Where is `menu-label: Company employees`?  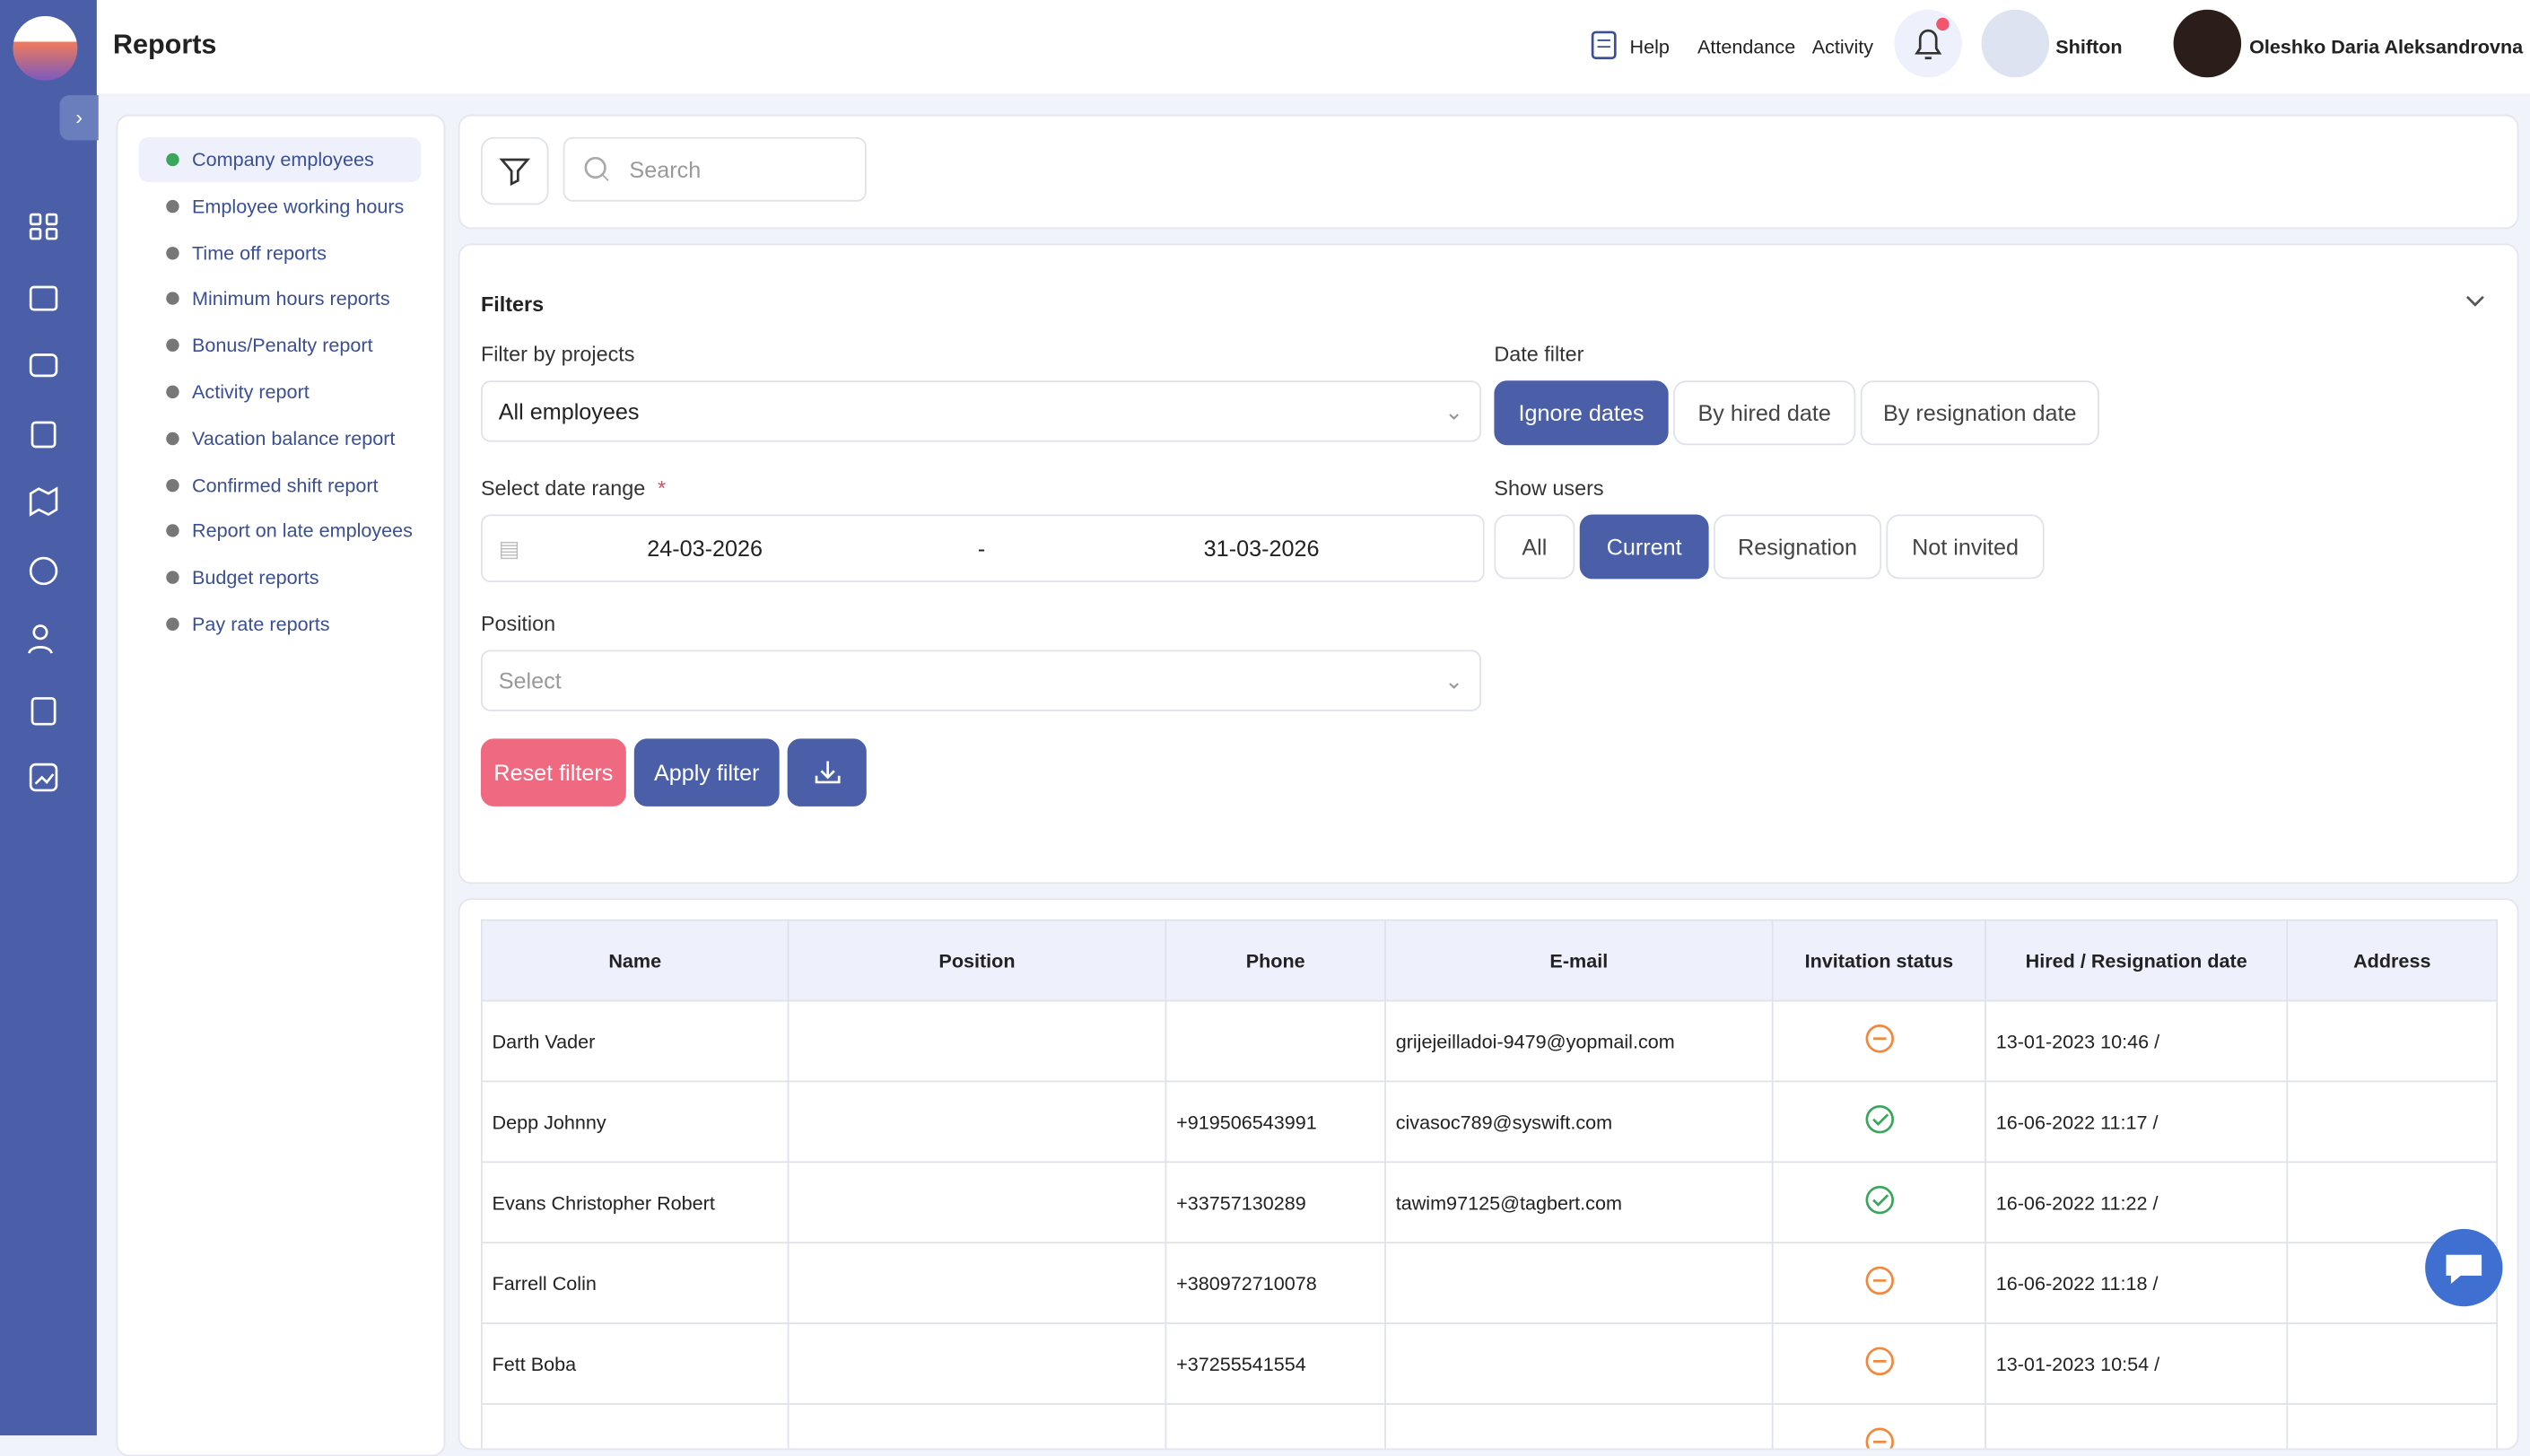
menu-label: Company employees is located at coordinates (283, 159).